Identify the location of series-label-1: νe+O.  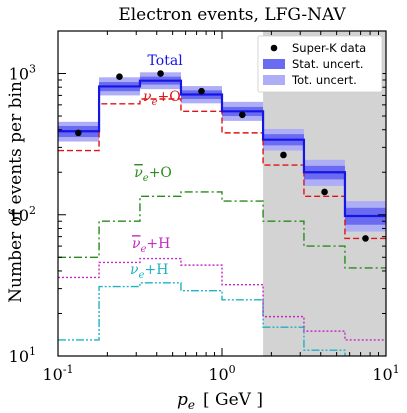
(162, 98).